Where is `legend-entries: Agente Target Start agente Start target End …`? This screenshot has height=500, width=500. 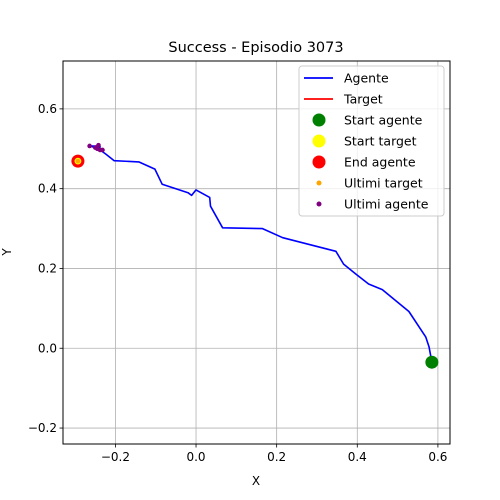 legend-entries: Agente Target Start agente Start target End … is located at coordinates (366, 141).